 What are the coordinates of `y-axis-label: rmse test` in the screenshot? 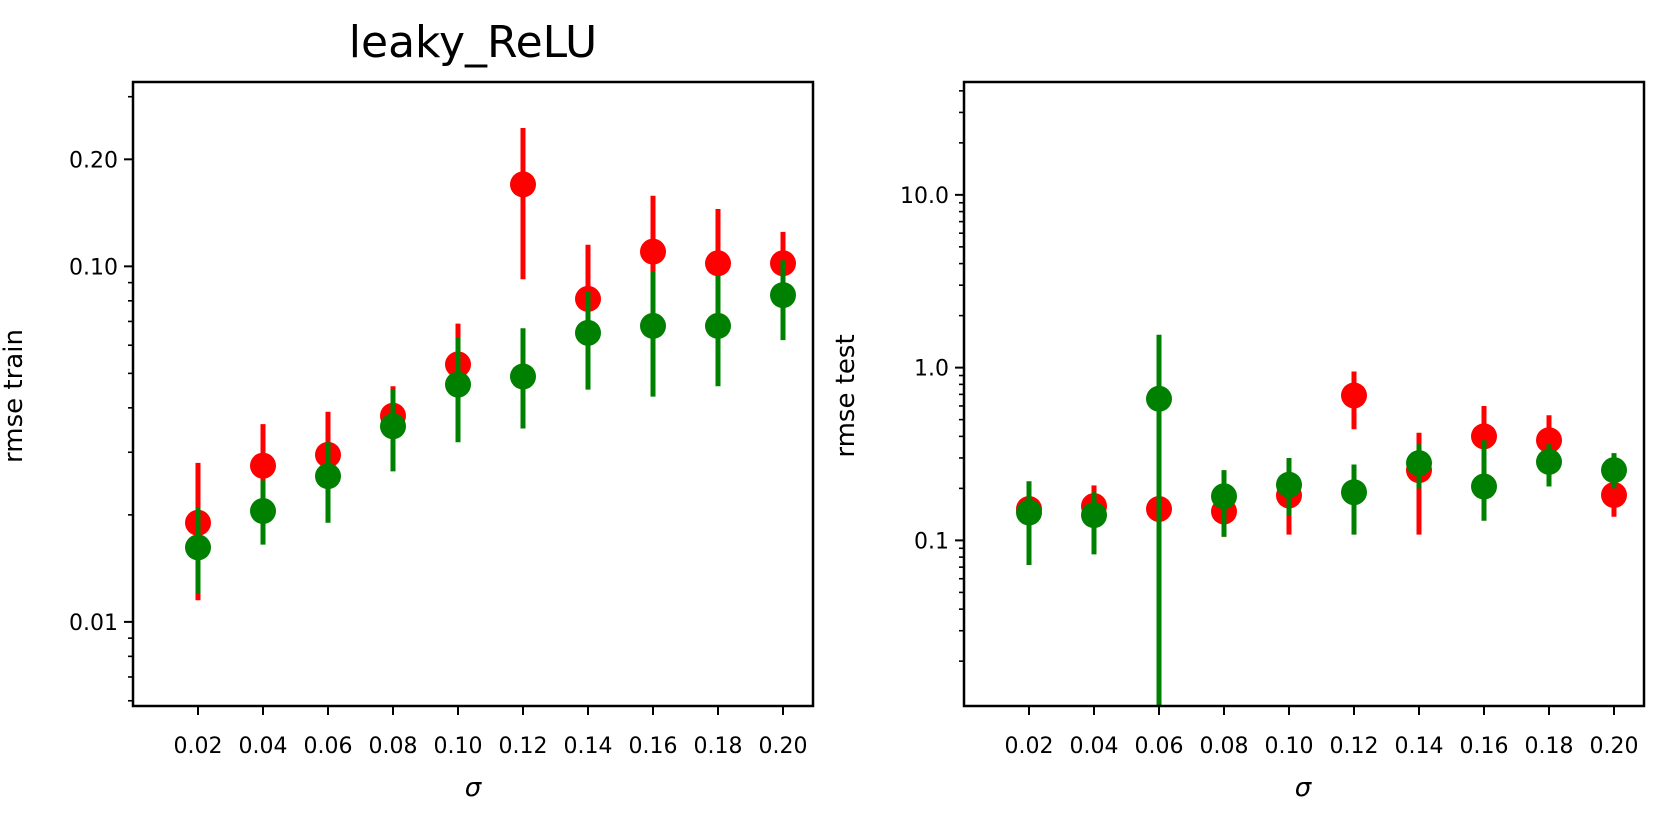 It's located at (846, 395).